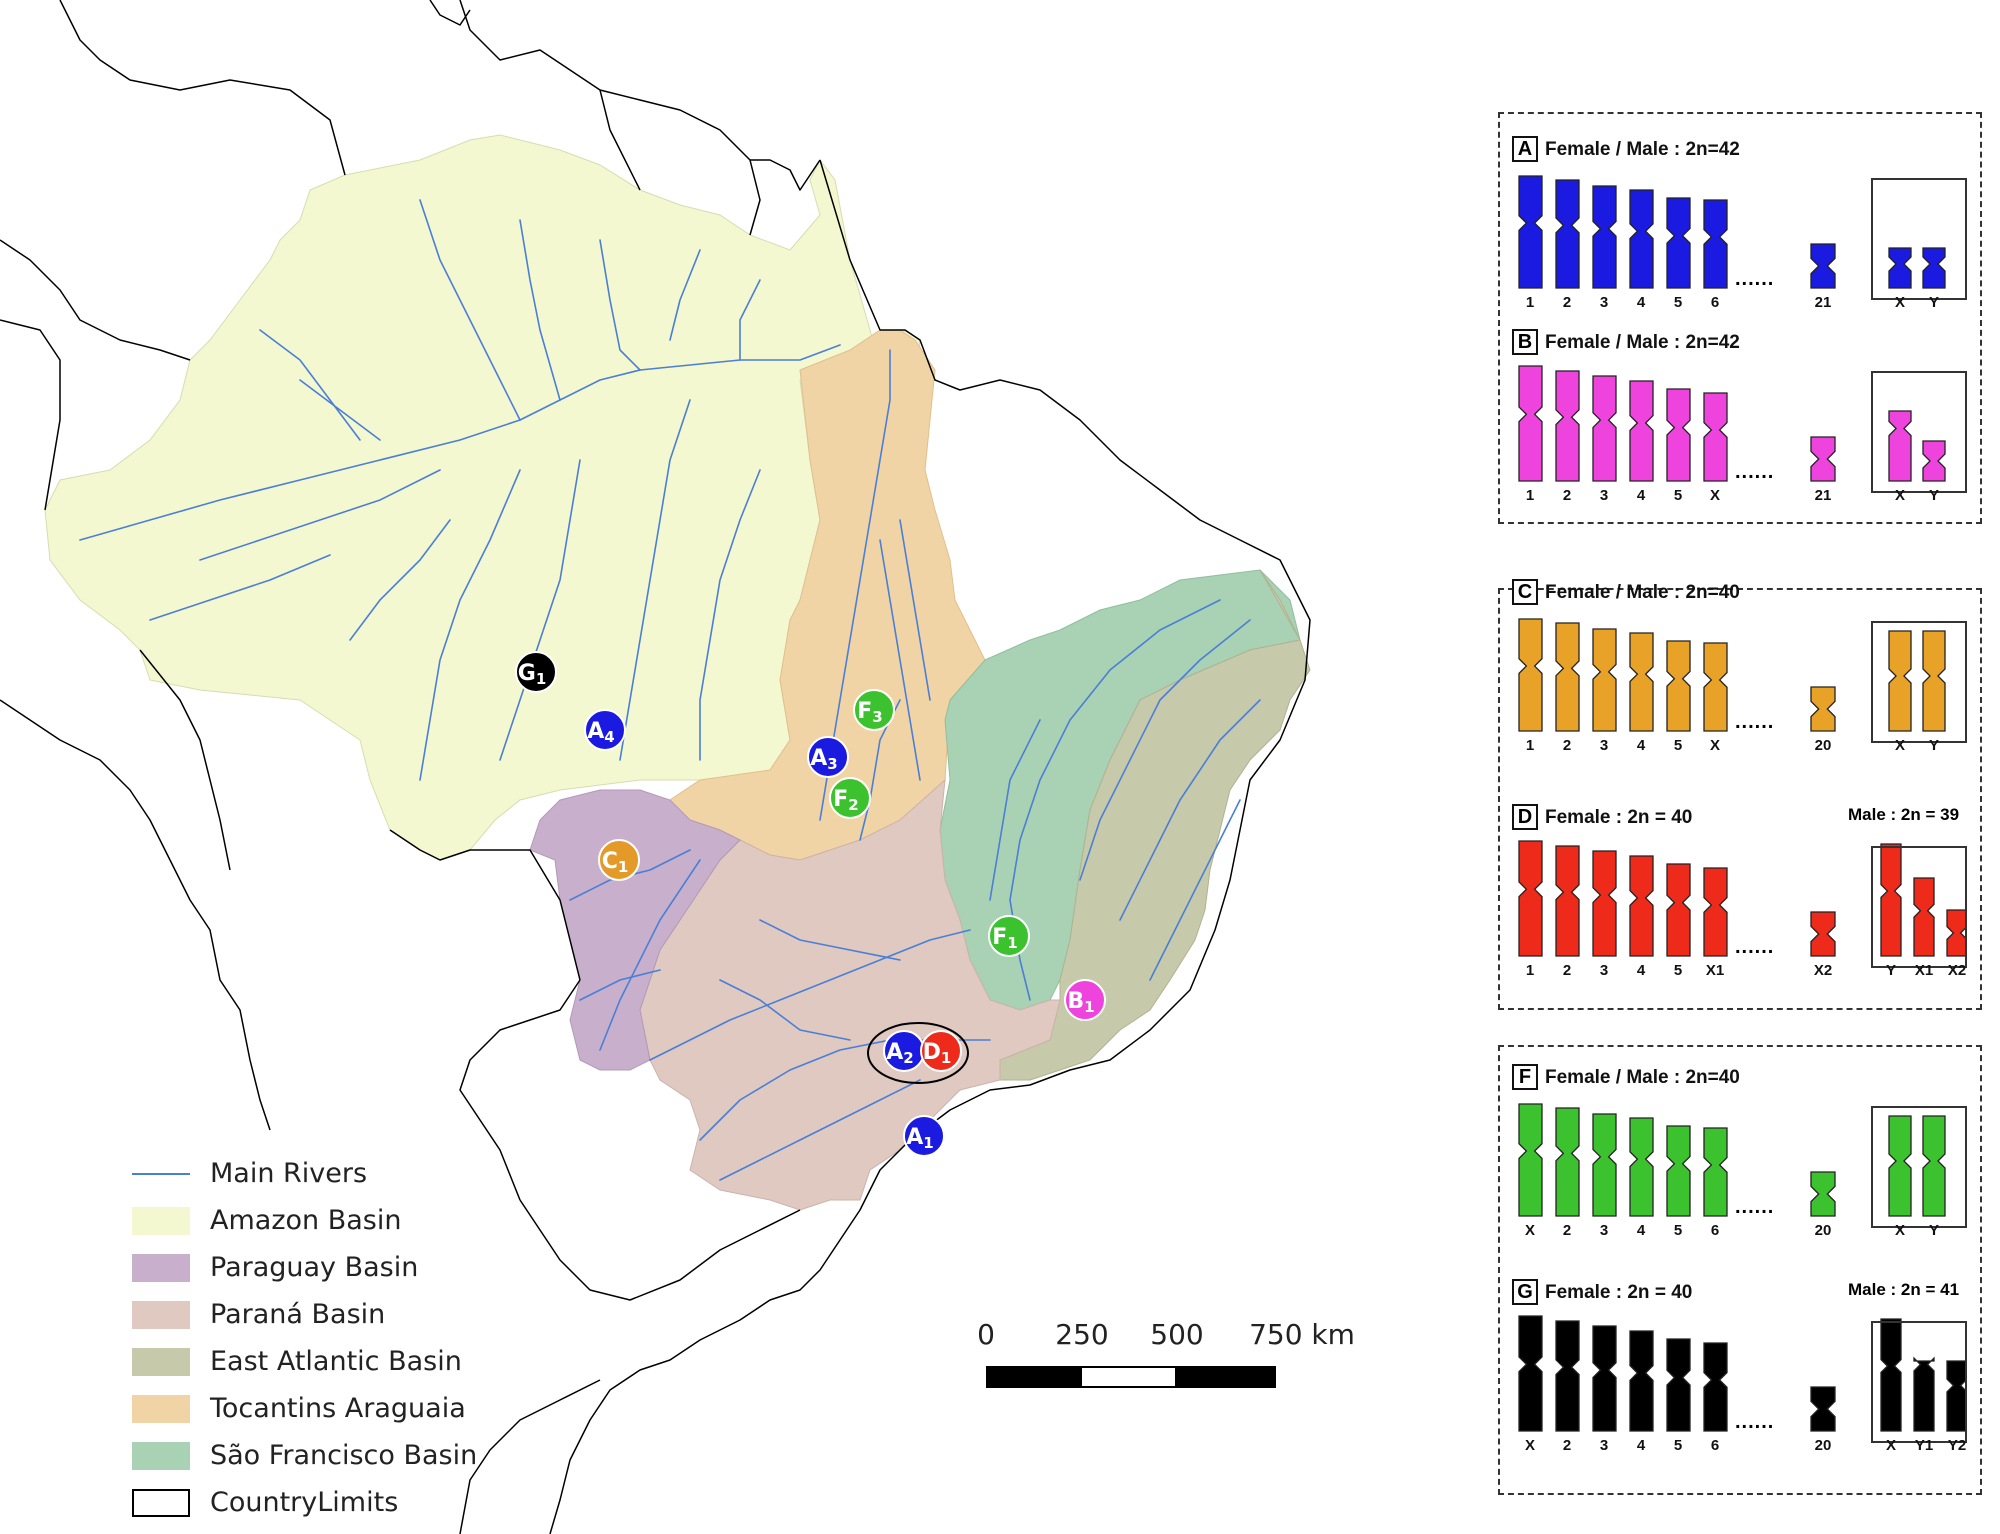 This screenshot has width=2000, height=1534. What do you see at coordinates (1900, 745) in the screenshot?
I see `sex-chromosome-label: X` at bounding box center [1900, 745].